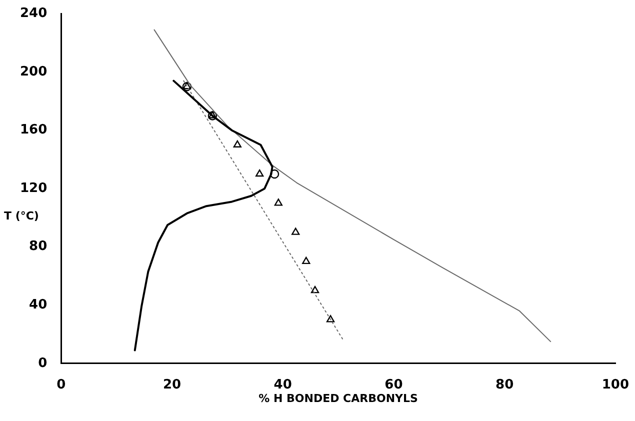 The width and height of the screenshot is (635, 421). What do you see at coordinates (38, 305) in the screenshot?
I see `y-tick-label: 40` at bounding box center [38, 305].